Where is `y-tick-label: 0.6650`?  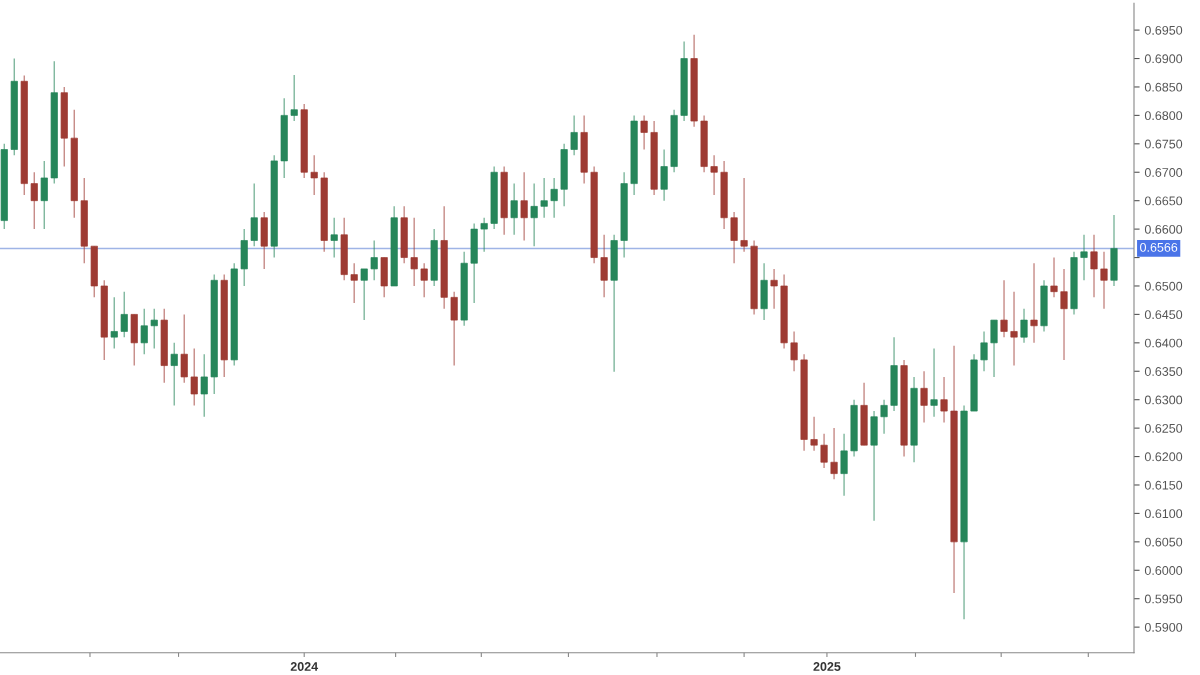
y-tick-label: 0.6650 is located at coordinates (1163, 201).